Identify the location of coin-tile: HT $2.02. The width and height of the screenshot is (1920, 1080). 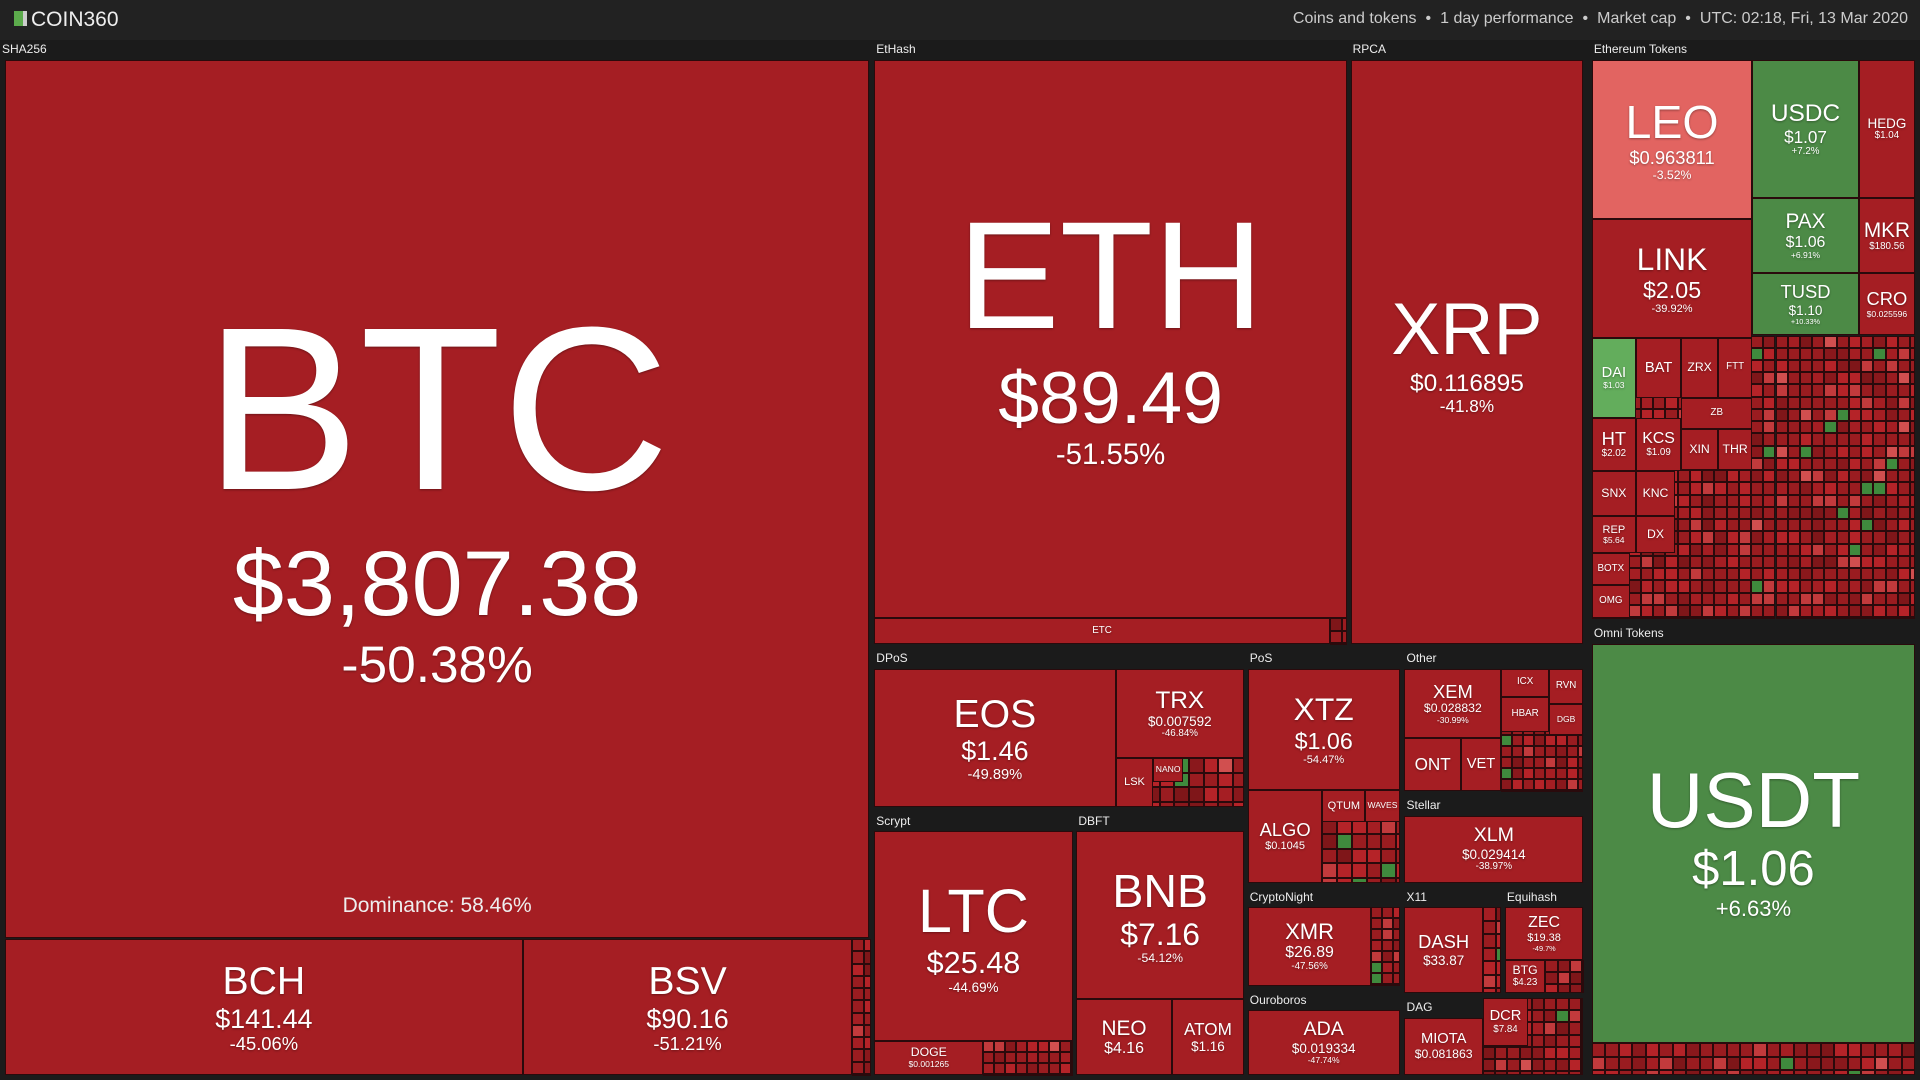
(1613, 444).